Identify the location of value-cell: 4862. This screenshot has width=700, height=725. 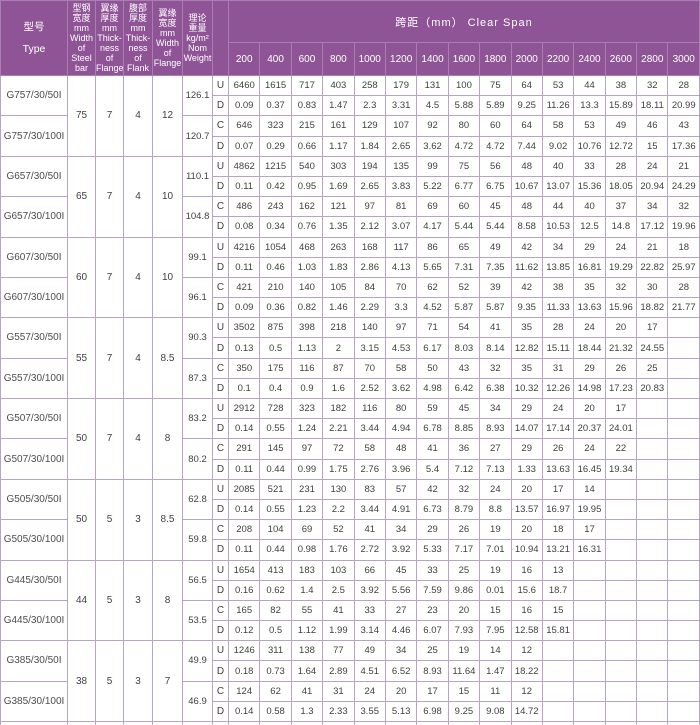
(244, 166).